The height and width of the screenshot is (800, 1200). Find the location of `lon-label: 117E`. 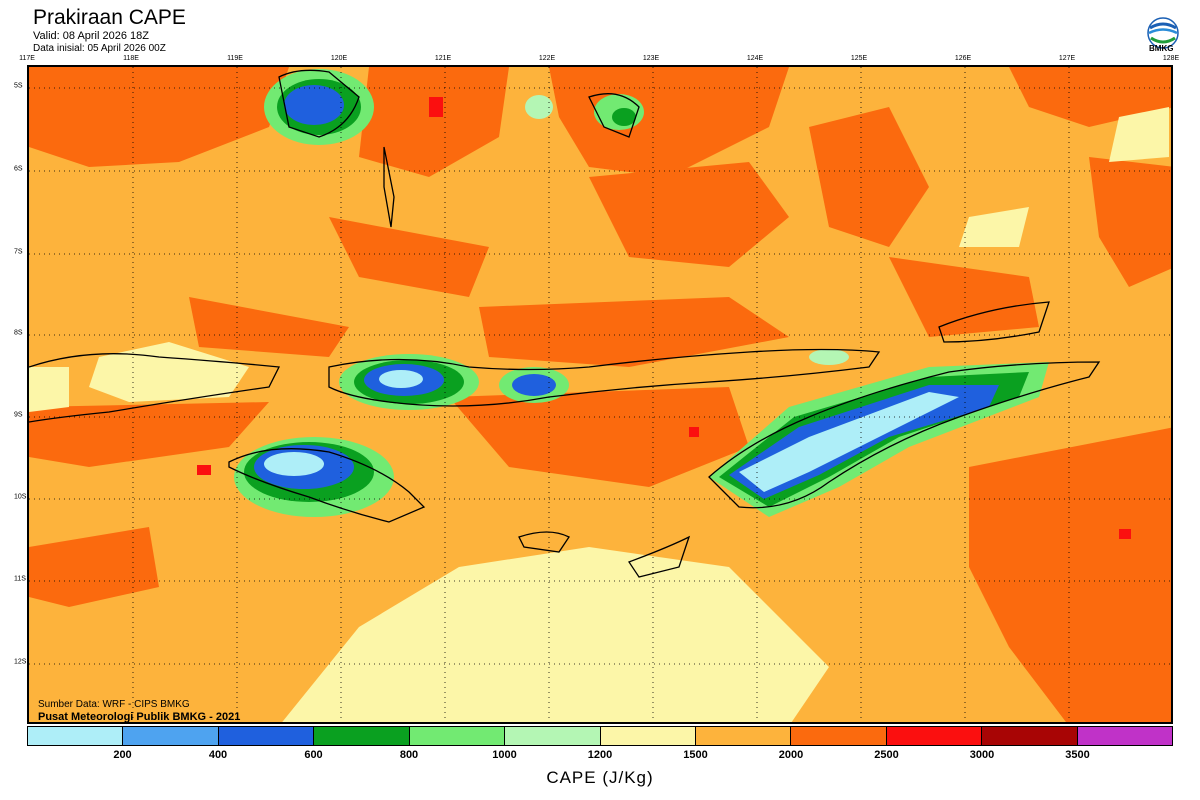

lon-label: 117E is located at coordinates (27, 58).